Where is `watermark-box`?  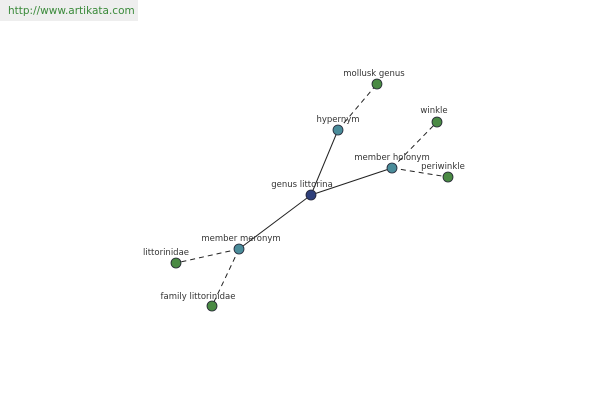 watermark-box is located at coordinates (69, 10).